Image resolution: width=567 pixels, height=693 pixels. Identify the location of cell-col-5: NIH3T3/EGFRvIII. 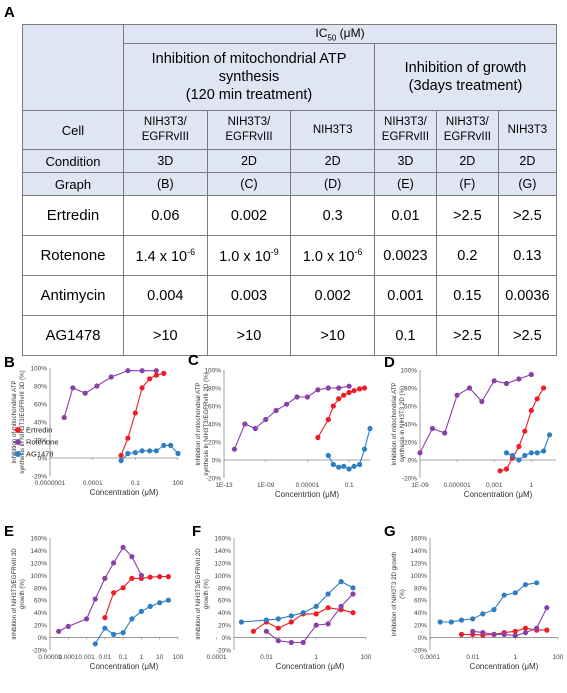
(467, 130).